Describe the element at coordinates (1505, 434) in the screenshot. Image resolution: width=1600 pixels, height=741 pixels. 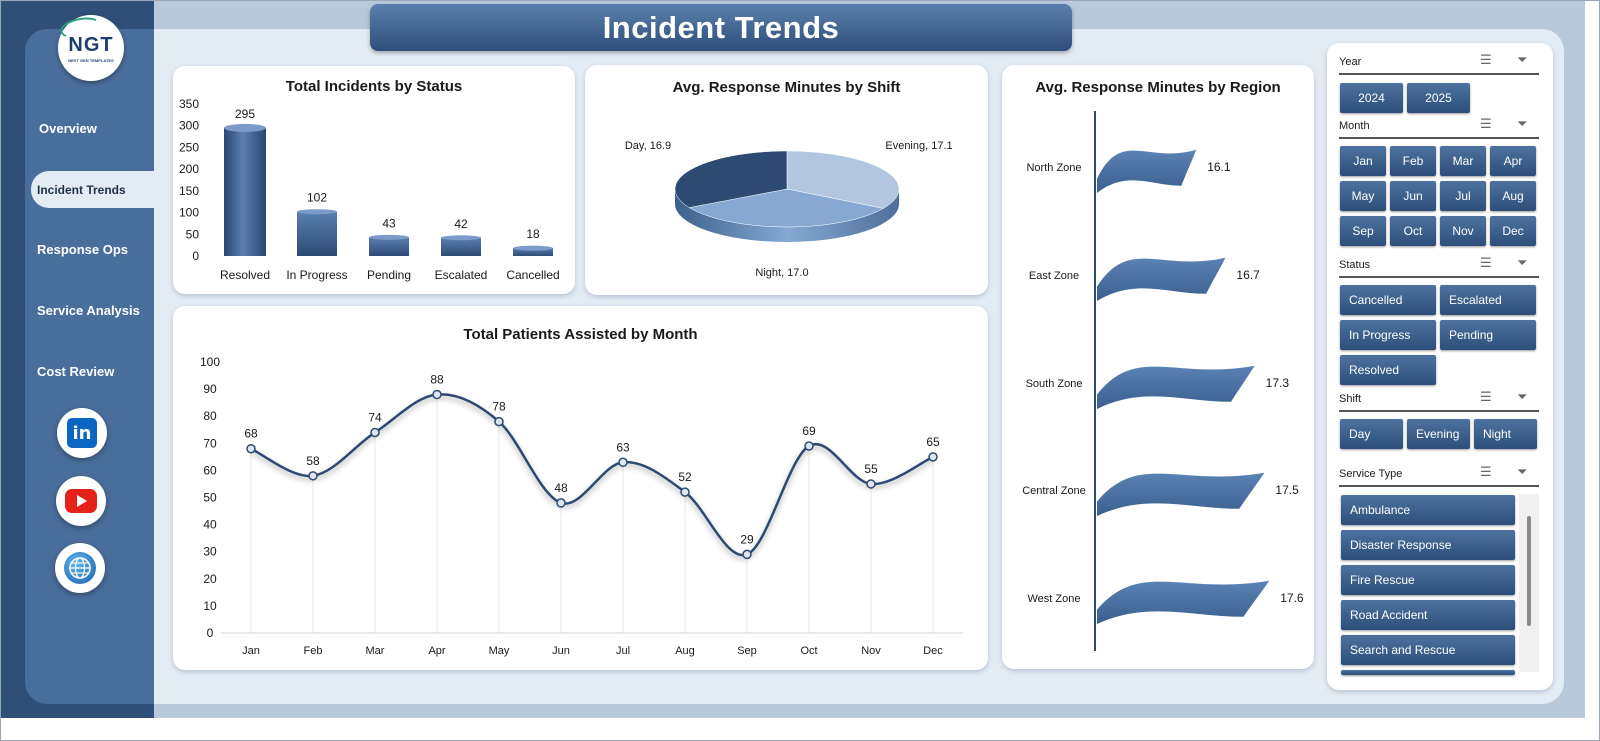
I see `shift-slicer-button: Night` at that location.